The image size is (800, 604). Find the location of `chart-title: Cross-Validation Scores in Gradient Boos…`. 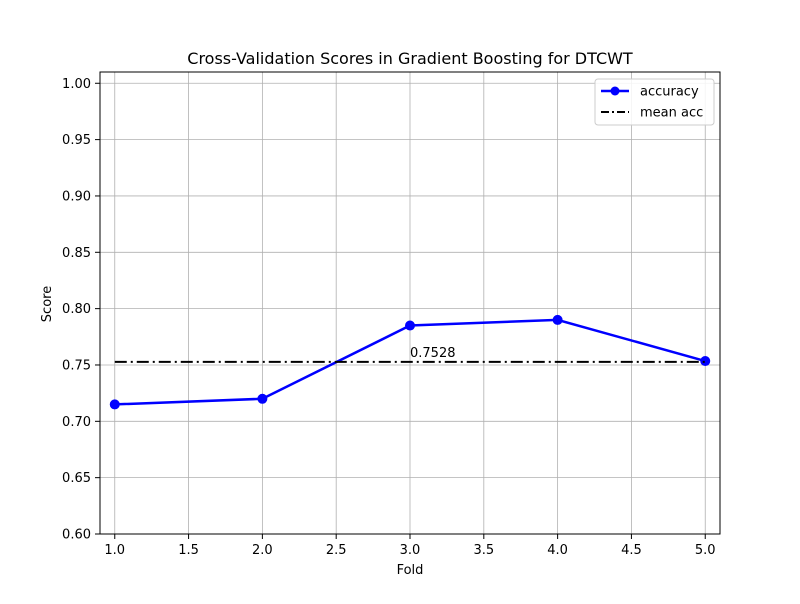

chart-title: Cross-Validation Scores in Gradient Boos… is located at coordinates (410, 58).